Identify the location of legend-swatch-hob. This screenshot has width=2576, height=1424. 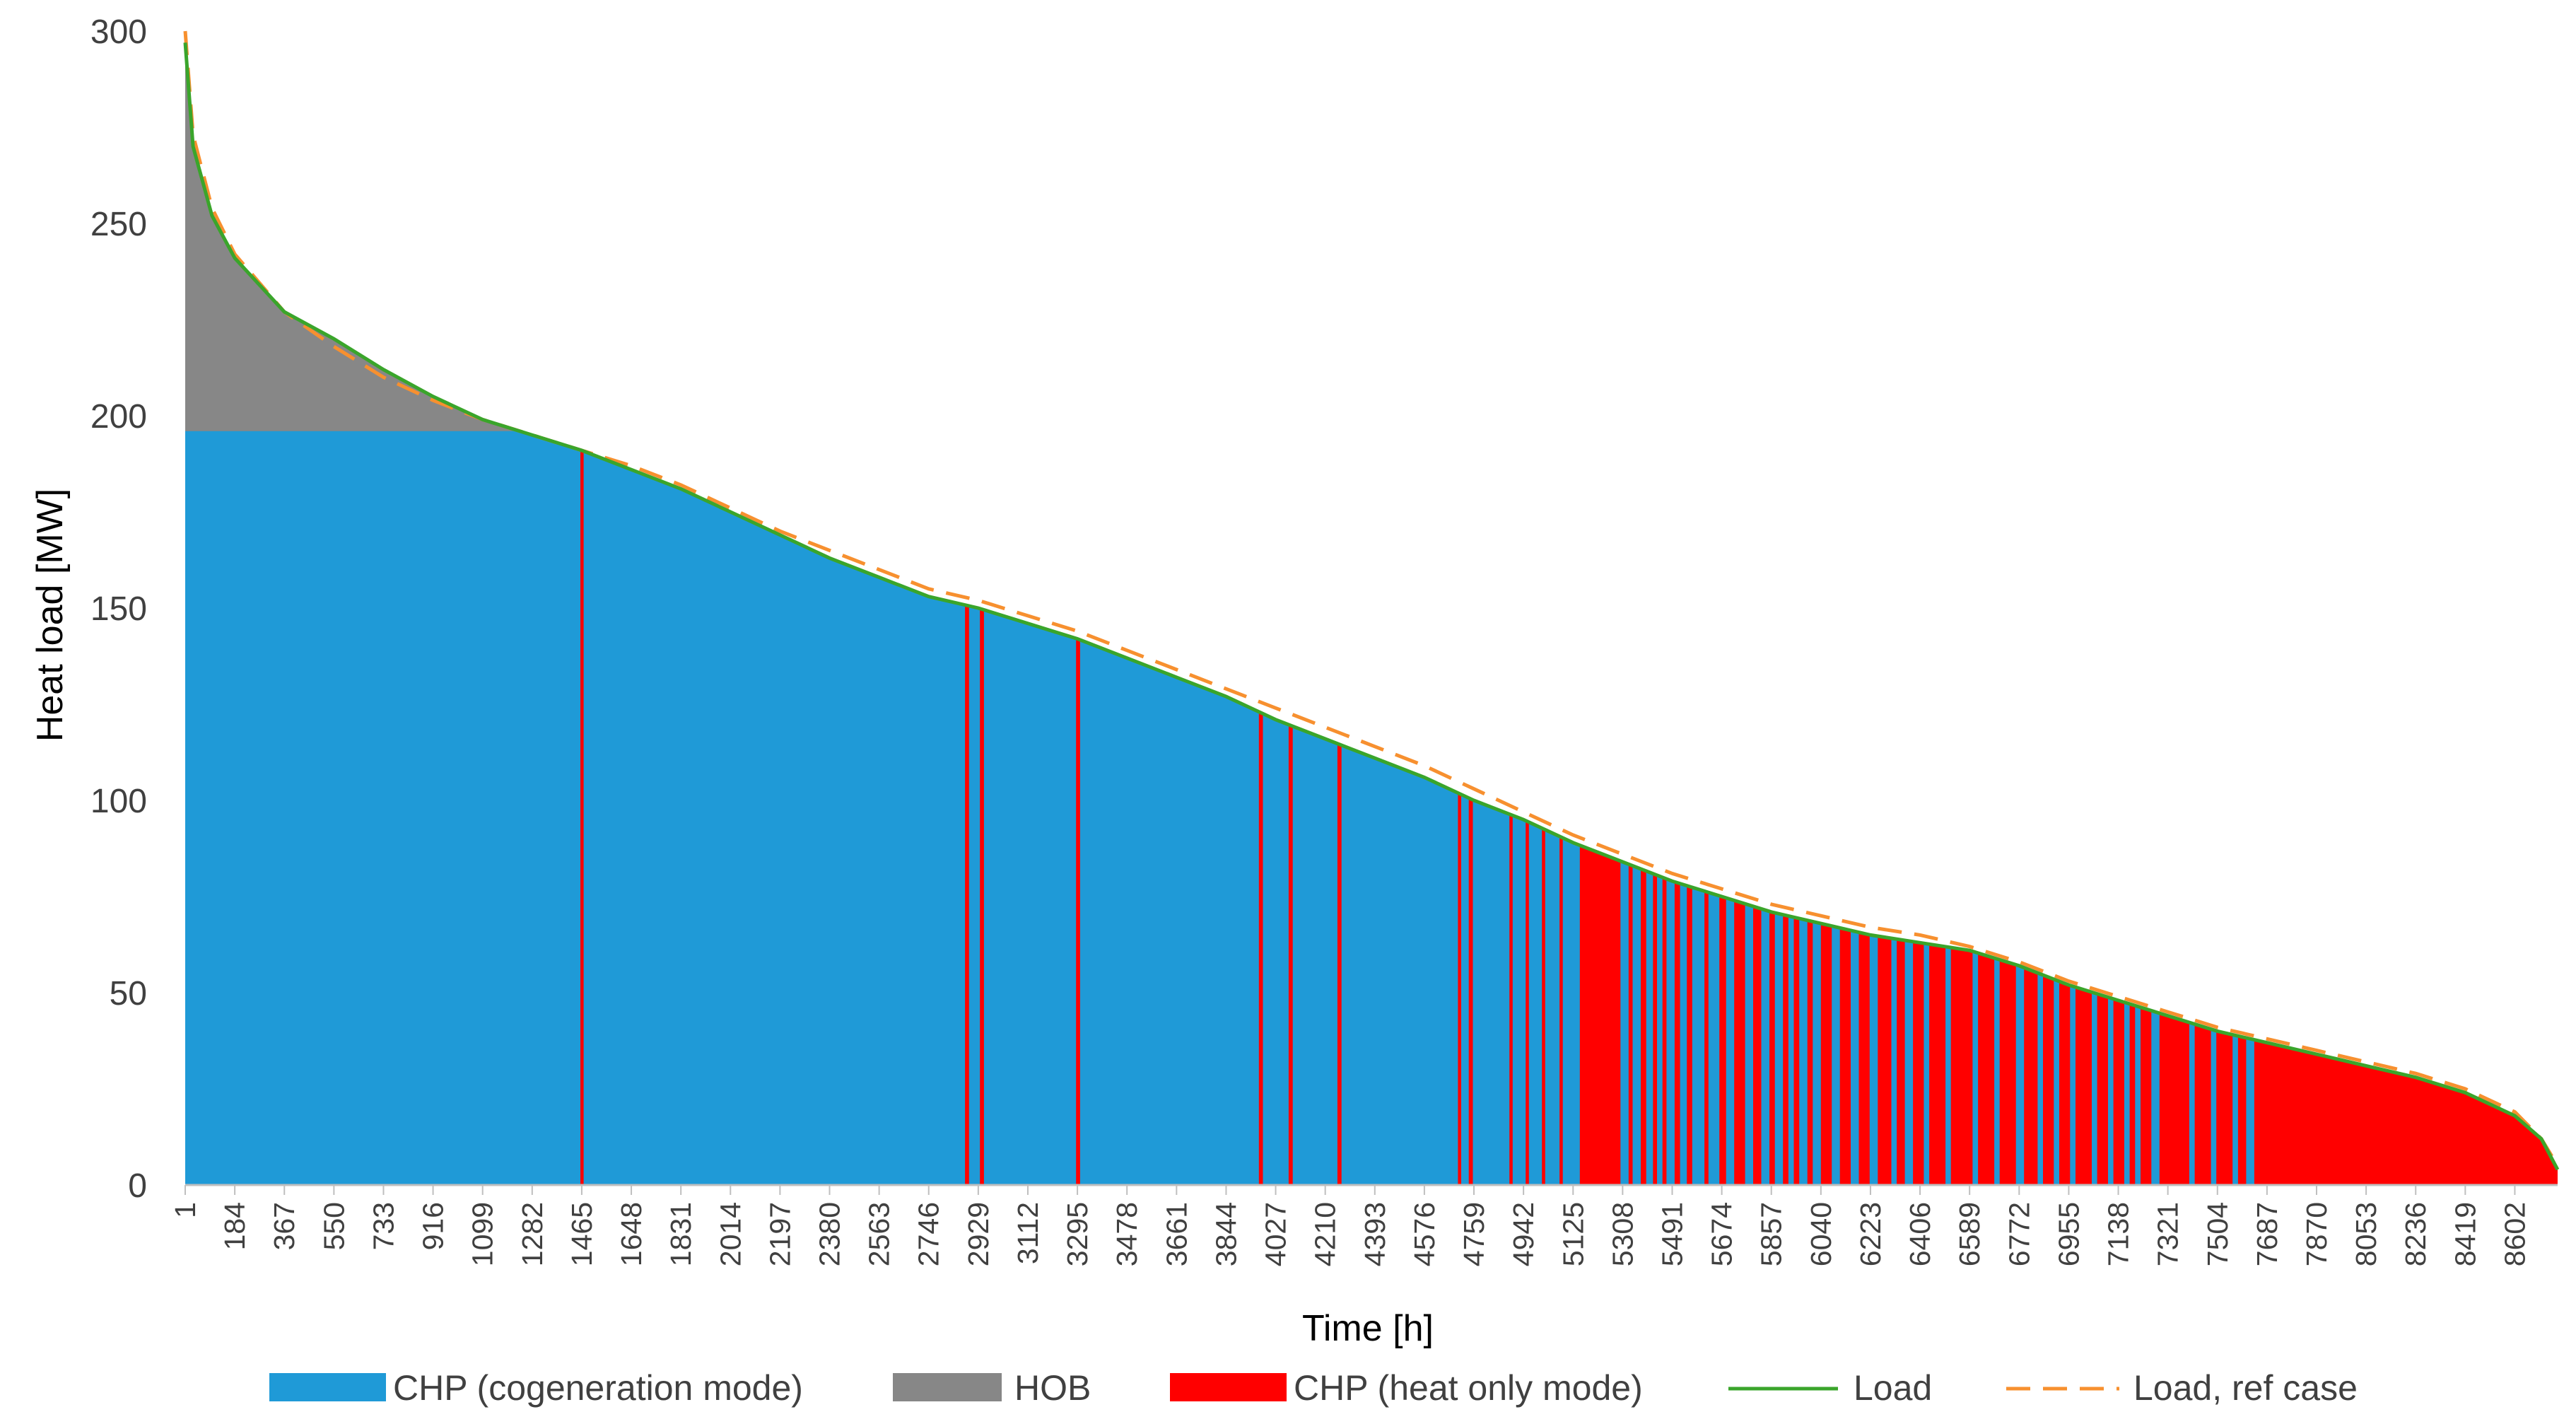
(948, 1387).